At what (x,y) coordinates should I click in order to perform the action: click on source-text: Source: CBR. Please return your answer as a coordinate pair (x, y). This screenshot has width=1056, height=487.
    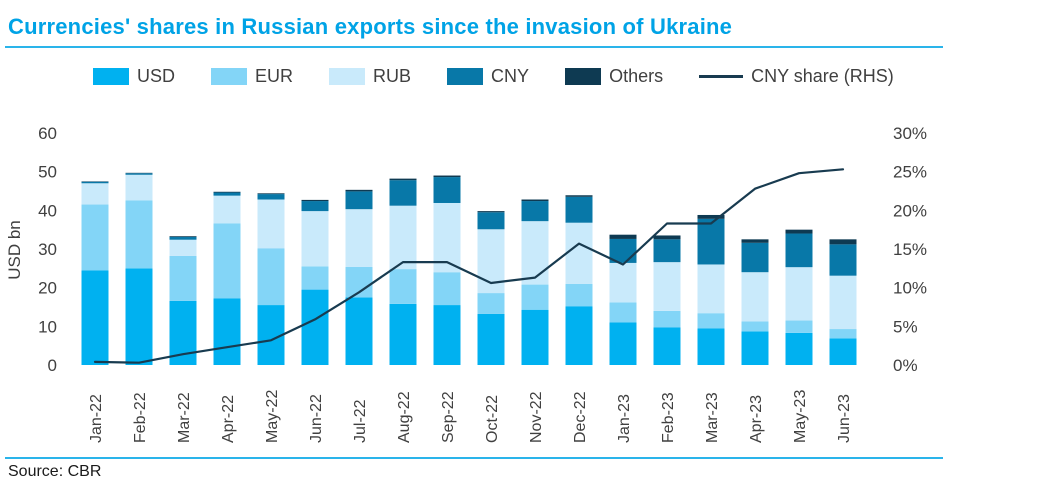
    Looking at the image, I should click on (55, 471).